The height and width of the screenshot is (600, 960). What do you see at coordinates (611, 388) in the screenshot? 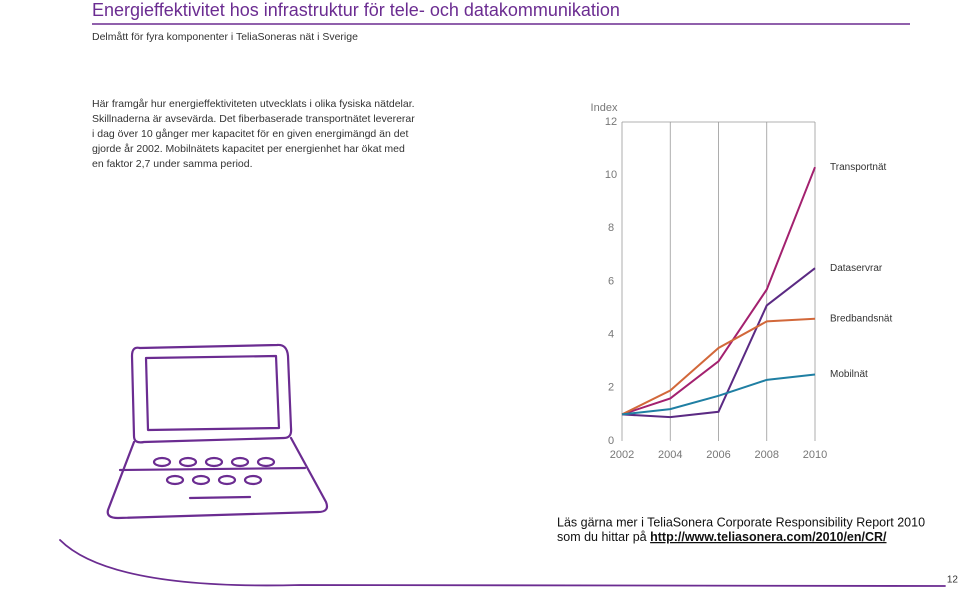
I see `y-tick-label: 2` at bounding box center [611, 388].